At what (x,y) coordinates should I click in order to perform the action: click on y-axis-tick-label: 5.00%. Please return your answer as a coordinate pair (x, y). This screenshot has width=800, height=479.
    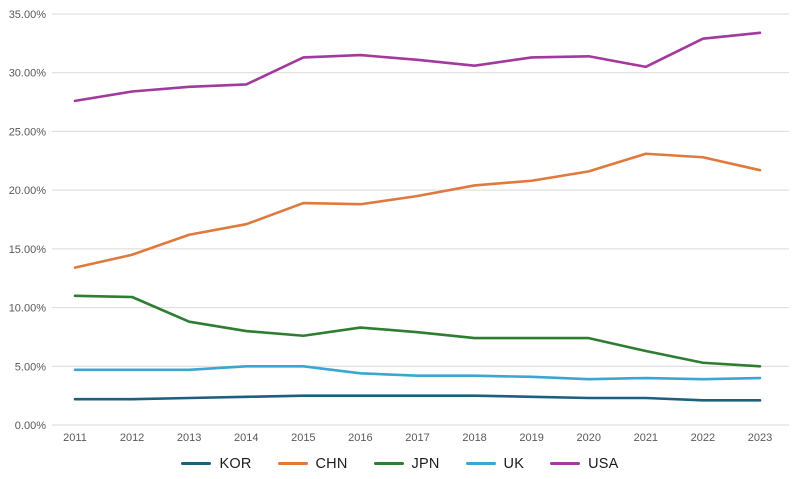
    Looking at the image, I should click on (30, 367).